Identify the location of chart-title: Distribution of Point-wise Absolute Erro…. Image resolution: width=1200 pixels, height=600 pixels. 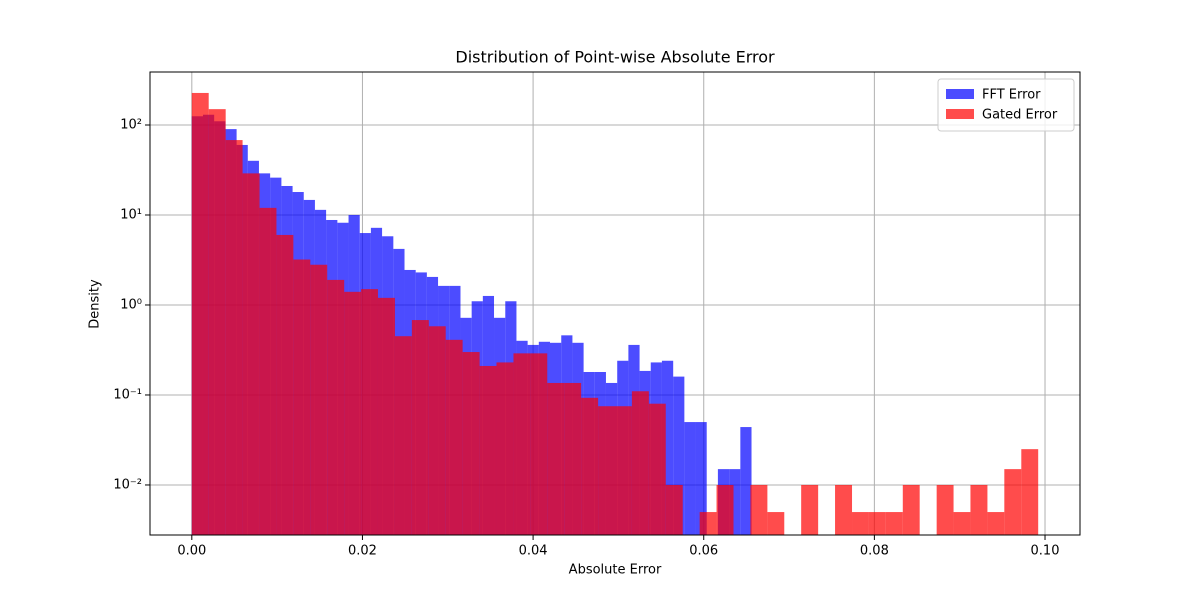
(615, 57).